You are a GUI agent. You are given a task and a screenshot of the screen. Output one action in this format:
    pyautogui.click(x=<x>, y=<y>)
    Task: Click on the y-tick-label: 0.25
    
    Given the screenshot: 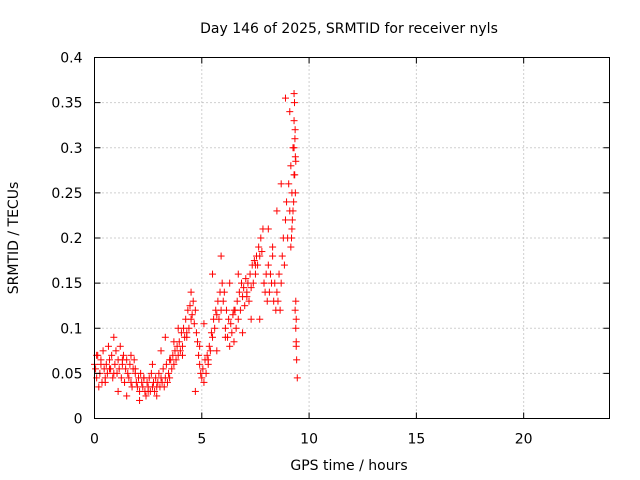 What is the action you would take?
    pyautogui.click(x=66, y=194)
    